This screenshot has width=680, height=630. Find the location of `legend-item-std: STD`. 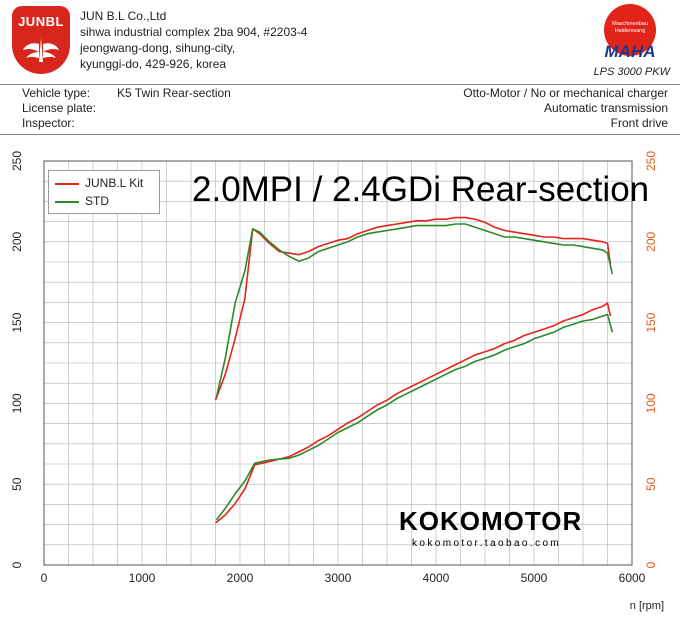

legend-item-std: STD is located at coordinates (82, 201).